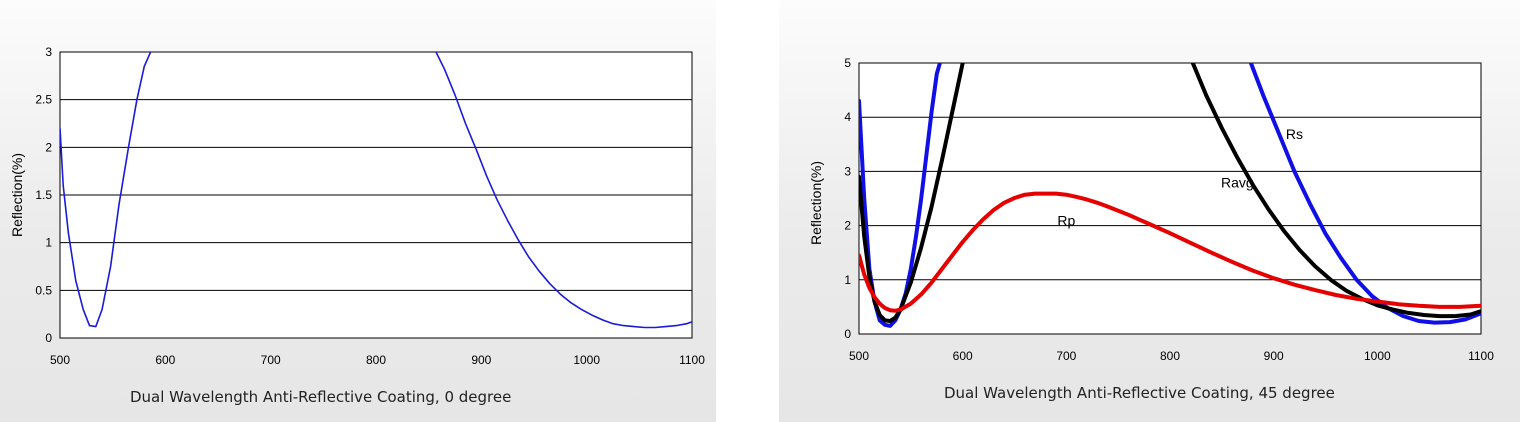 The width and height of the screenshot is (1520, 422). I want to click on series-line-rp, so click(1170, 252).